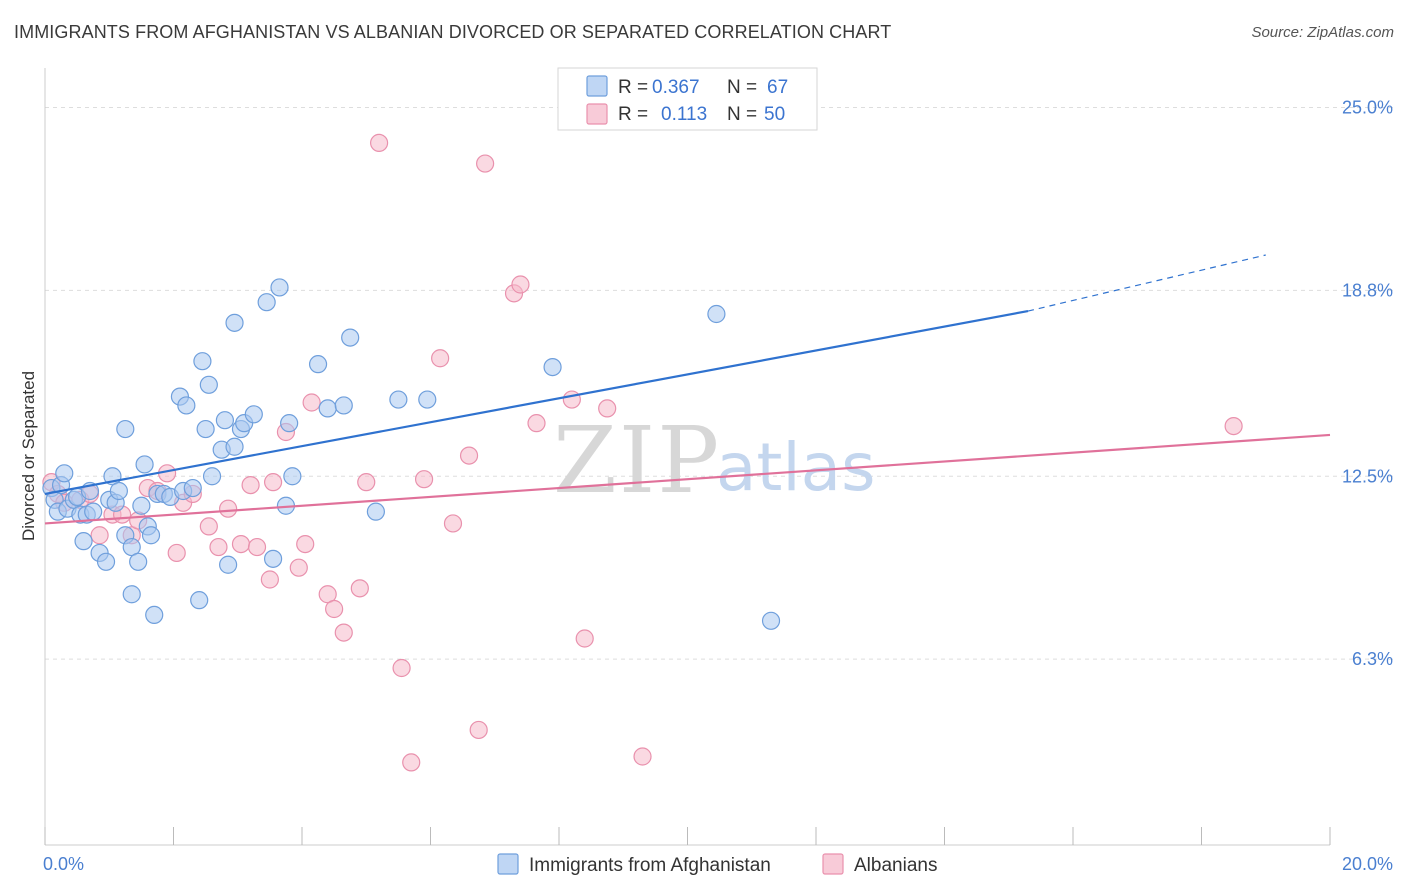 The image size is (1406, 892). What do you see at coordinates (1367, 476) in the screenshot?
I see `y-tick-label: 12.5%` at bounding box center [1367, 476].